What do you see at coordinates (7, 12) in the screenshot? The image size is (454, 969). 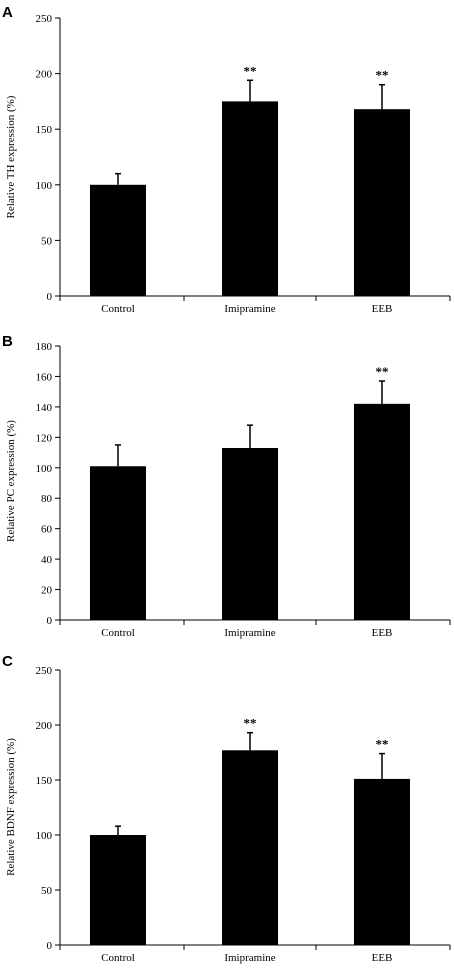 I see `panel-letter: A` at bounding box center [7, 12].